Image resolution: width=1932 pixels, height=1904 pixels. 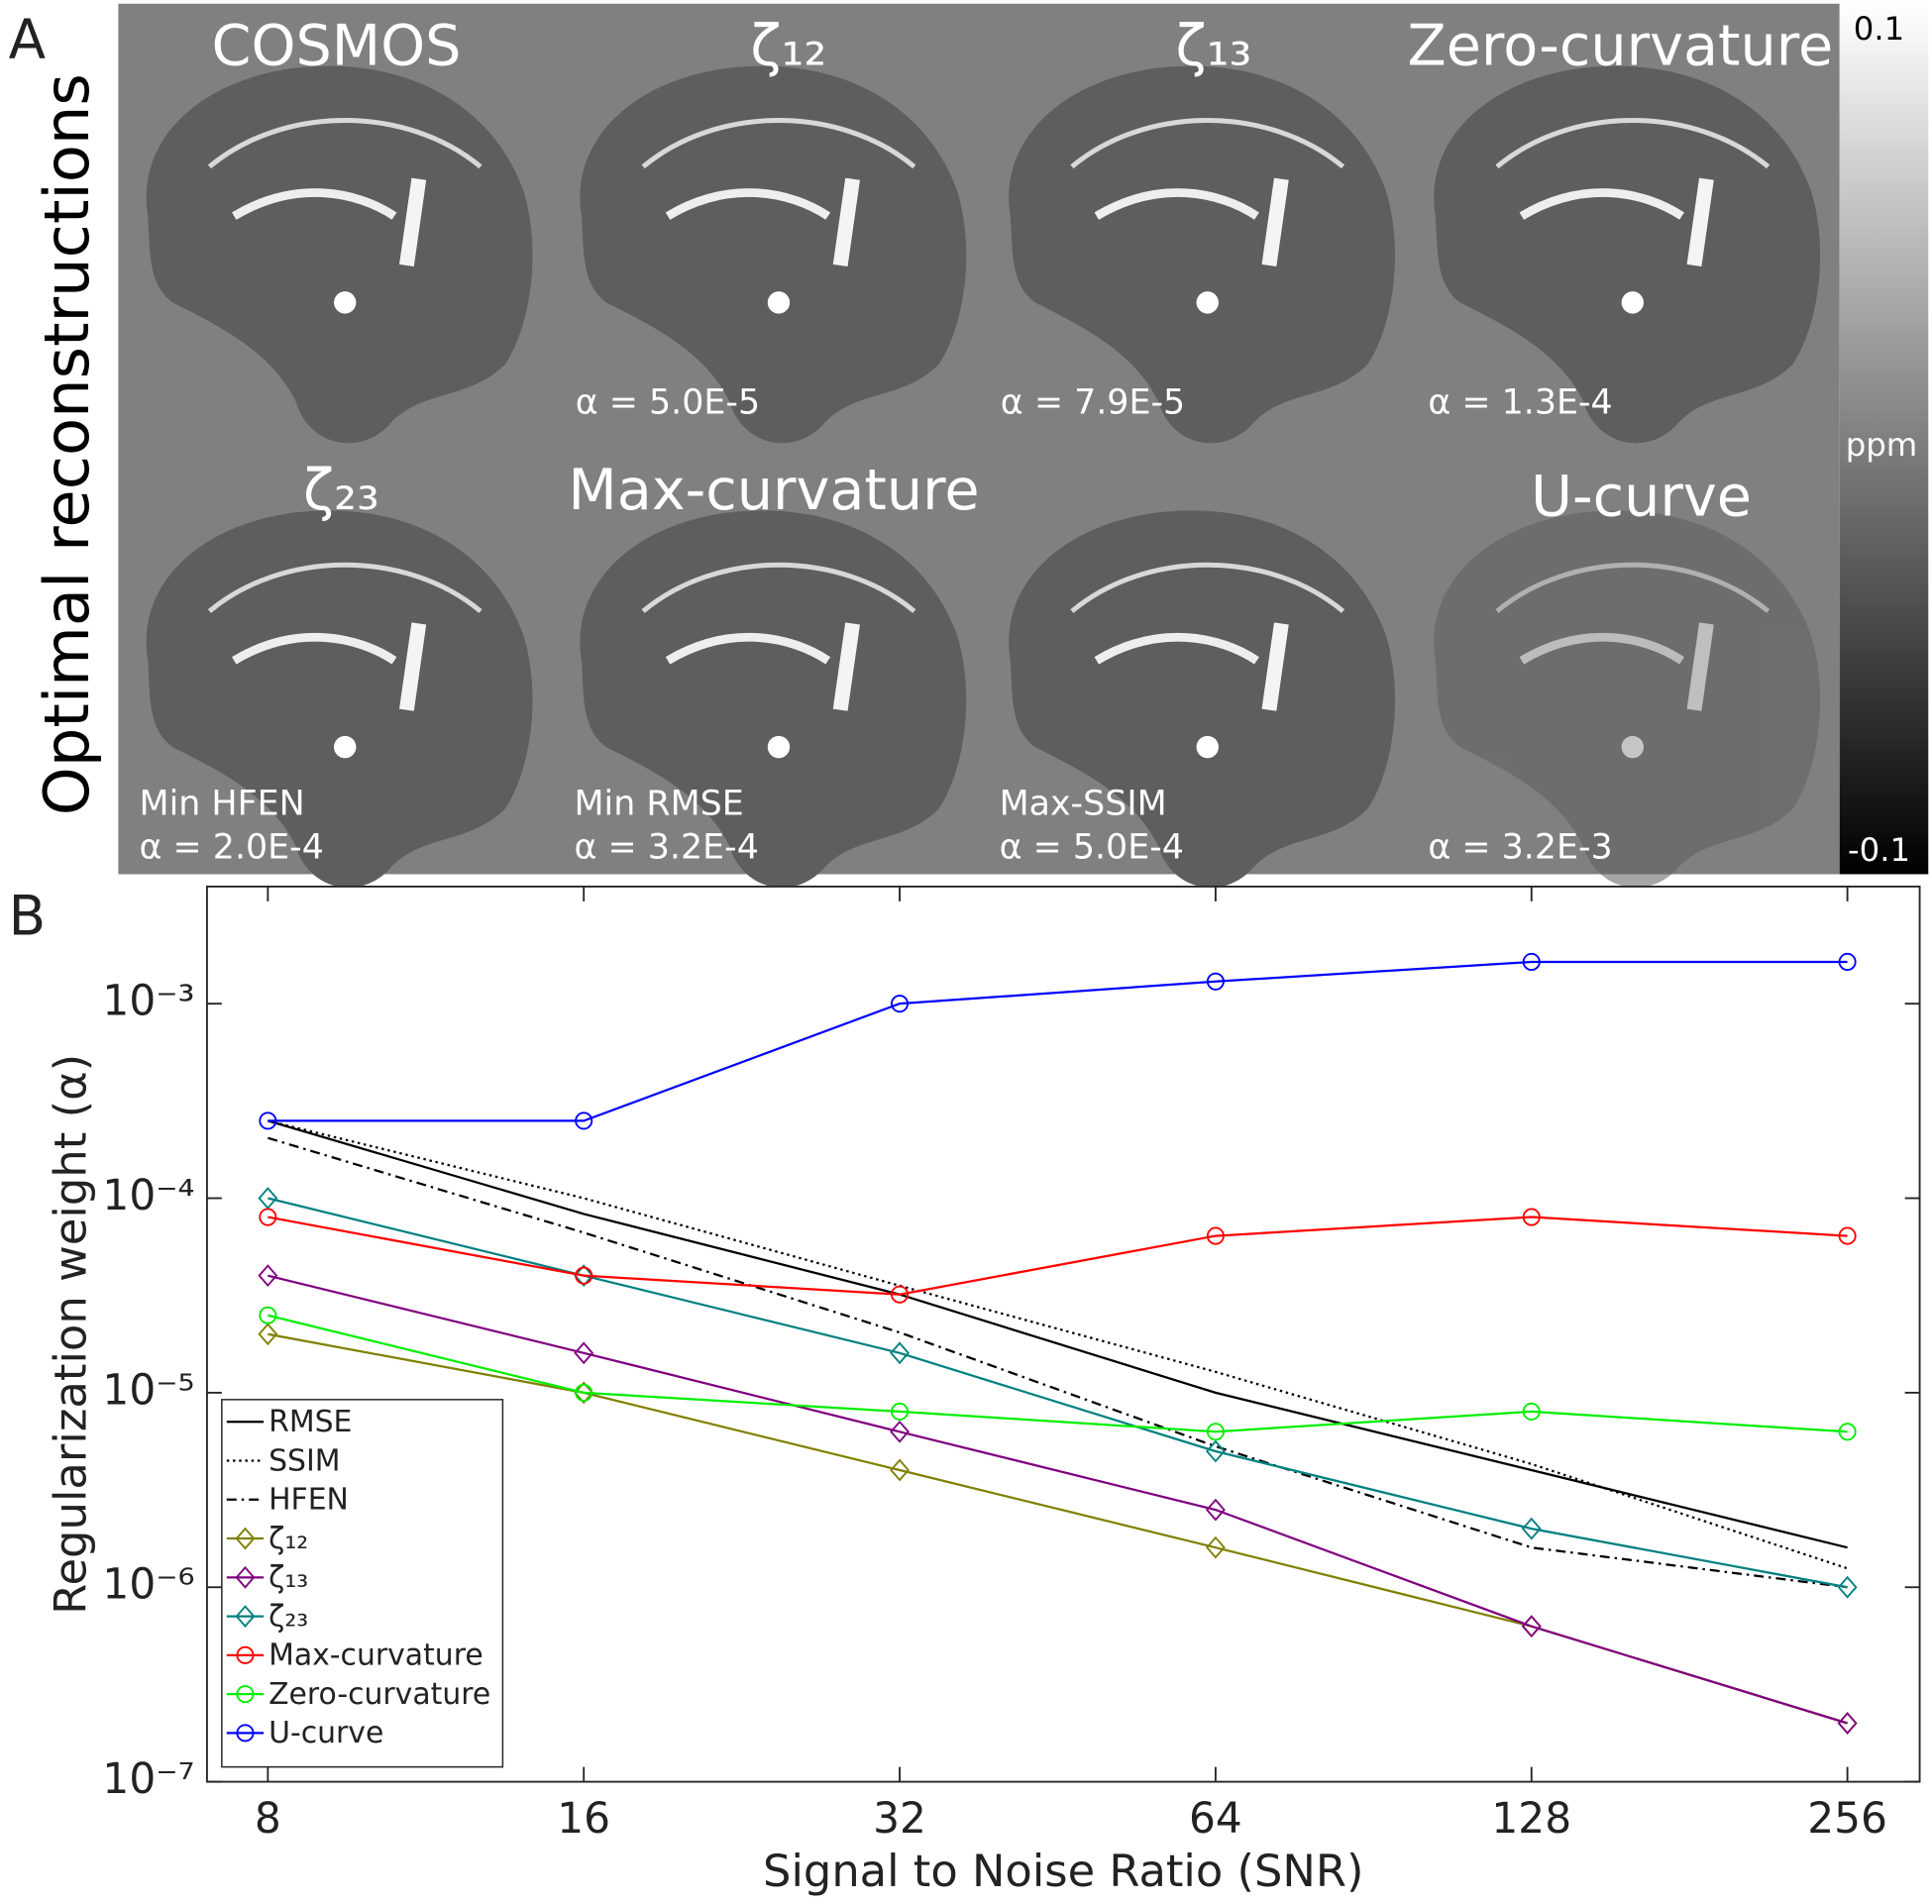 I want to click on legend-label: RMSE, so click(x=310, y=1422).